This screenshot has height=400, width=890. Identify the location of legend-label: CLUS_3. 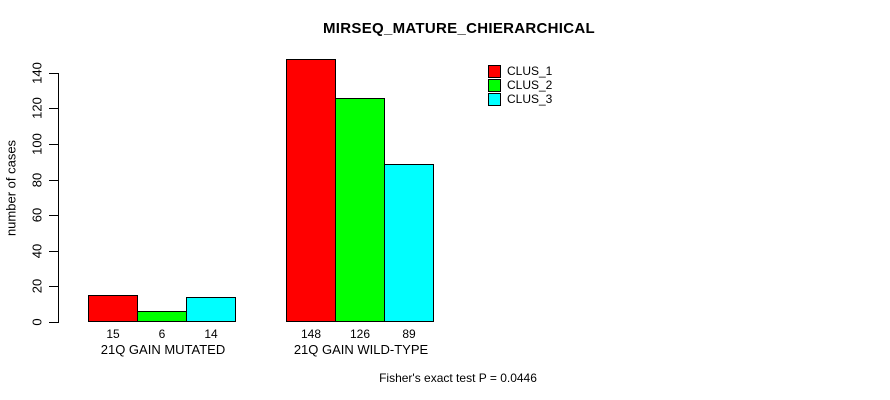
(530, 98).